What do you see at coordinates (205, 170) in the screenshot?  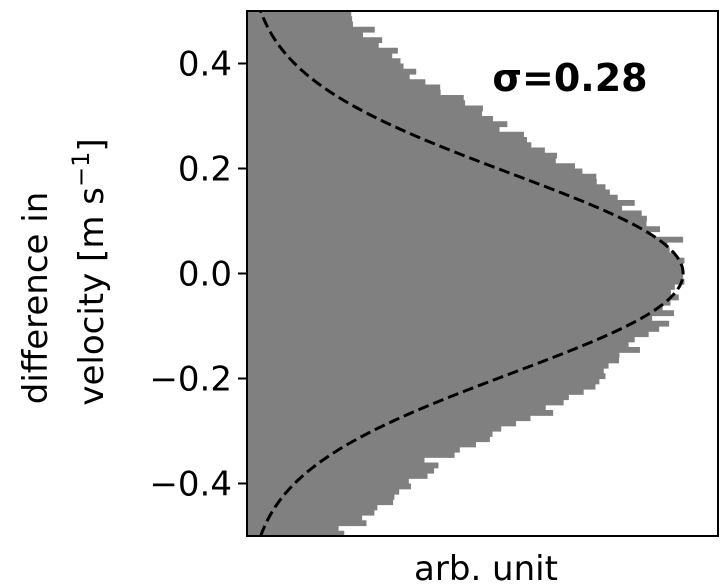 I see `y-tick-label: 0.2` at bounding box center [205, 170].